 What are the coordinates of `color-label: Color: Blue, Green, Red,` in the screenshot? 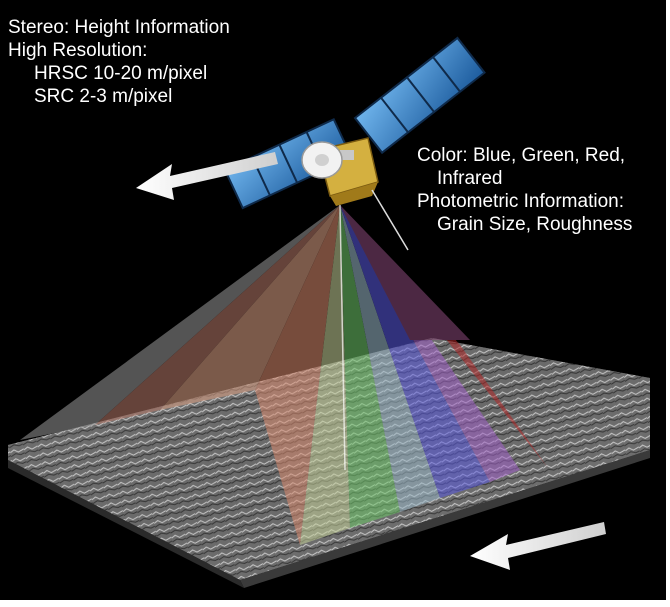 It's located at (521, 155).